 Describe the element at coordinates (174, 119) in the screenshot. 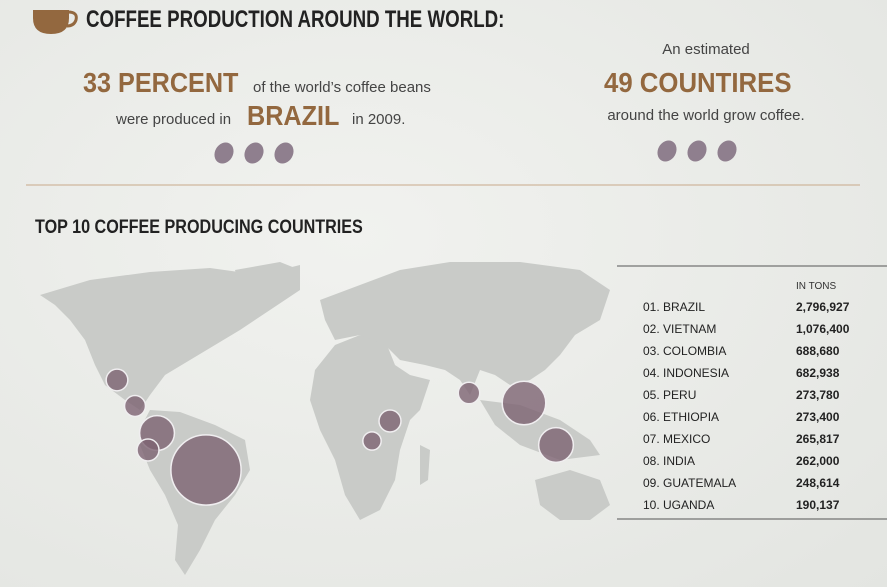

I see `text: were produced in` at that location.